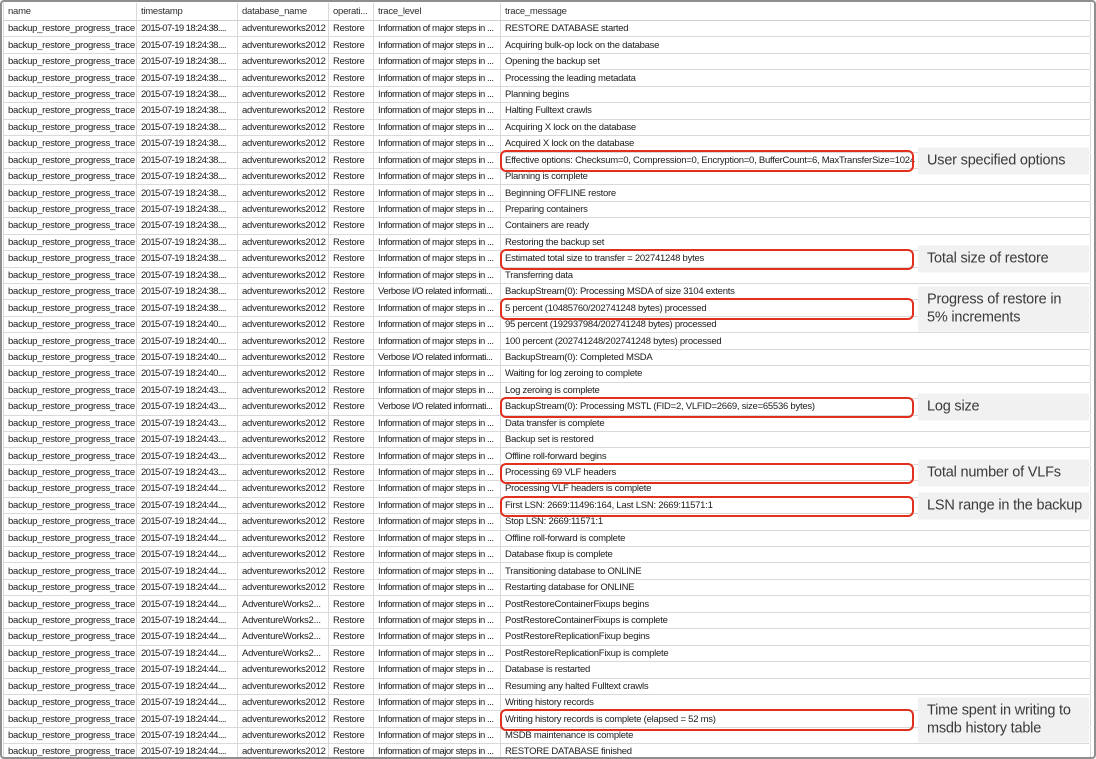 The width and height of the screenshot is (1096, 759). What do you see at coordinates (796, 144) in the screenshot?
I see `cell-trace_message: Acquired X lock on the database` at bounding box center [796, 144].